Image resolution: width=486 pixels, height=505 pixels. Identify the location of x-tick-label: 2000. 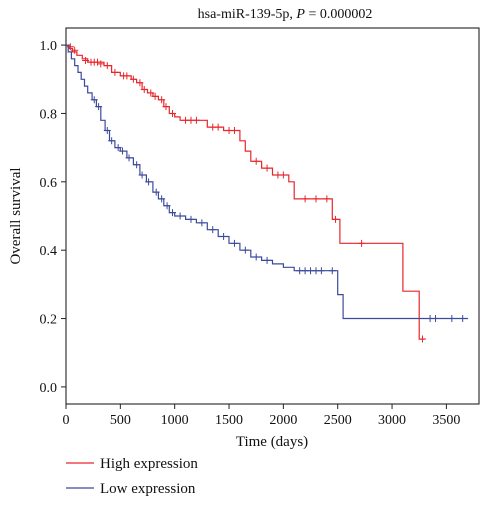
(283, 420).